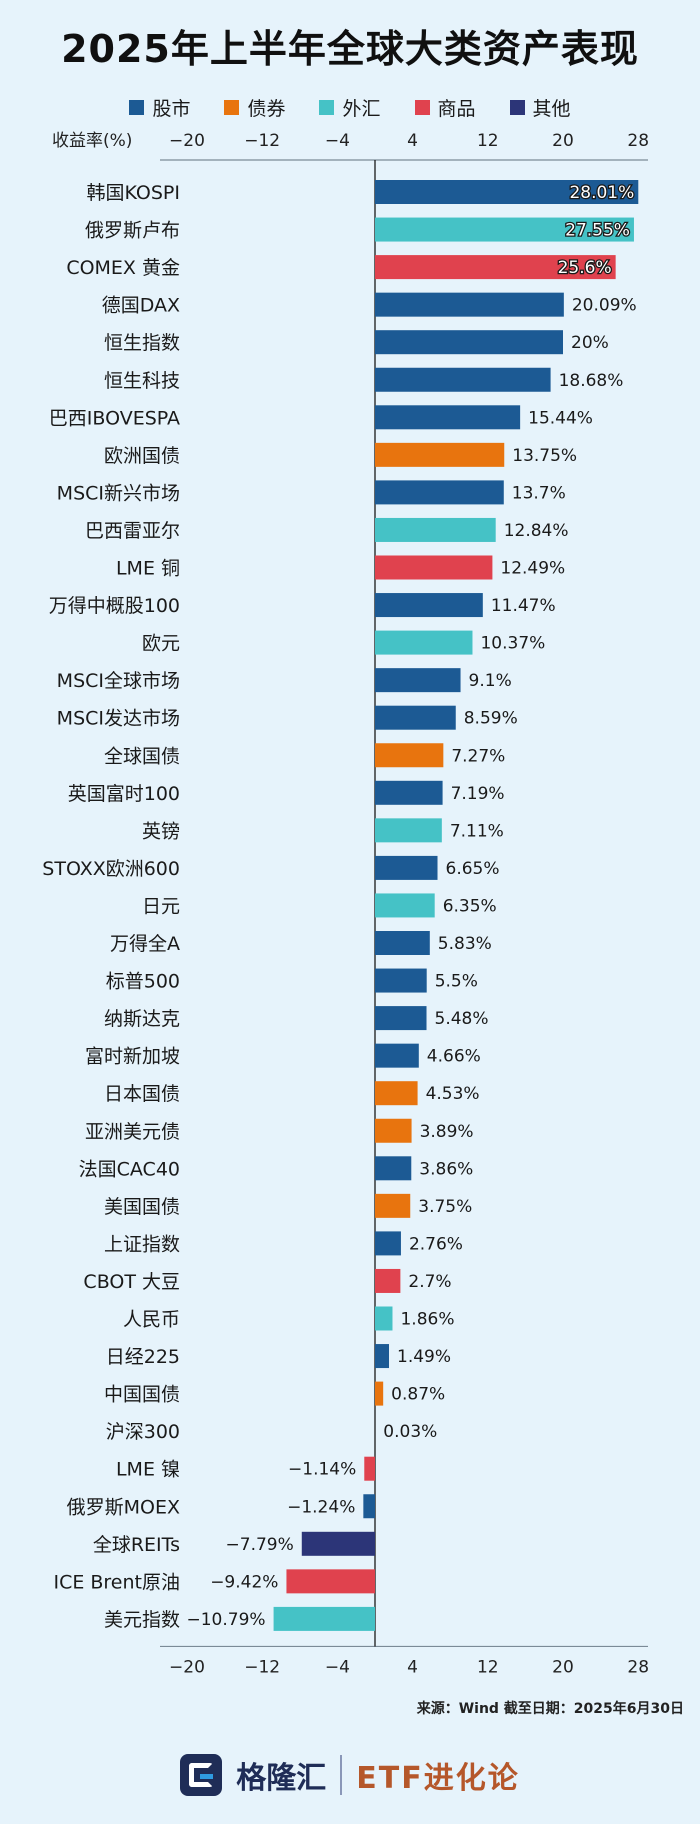 This screenshot has height=1824, width=700. What do you see at coordinates (638, 141) in the screenshot?
I see `top-tick-label: 28` at bounding box center [638, 141].